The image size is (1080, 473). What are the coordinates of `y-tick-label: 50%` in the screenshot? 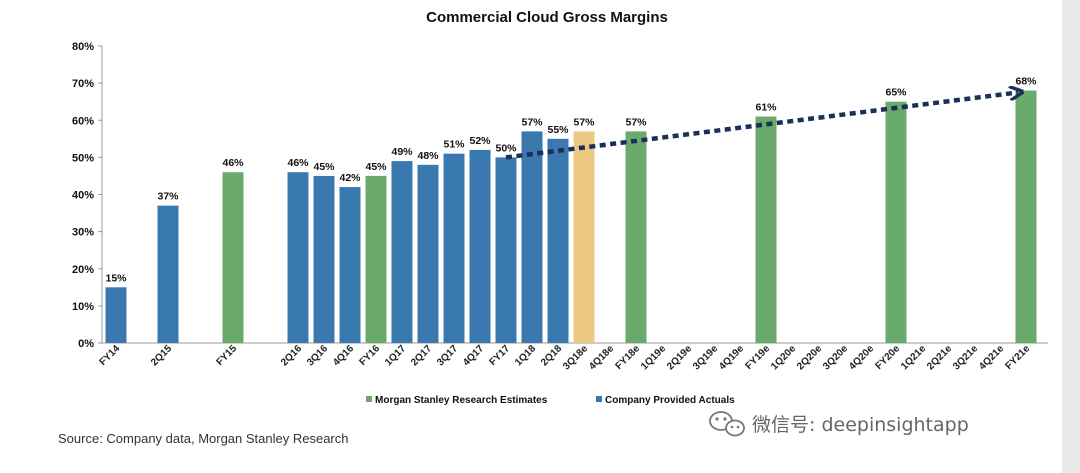 It's located at (83, 158).